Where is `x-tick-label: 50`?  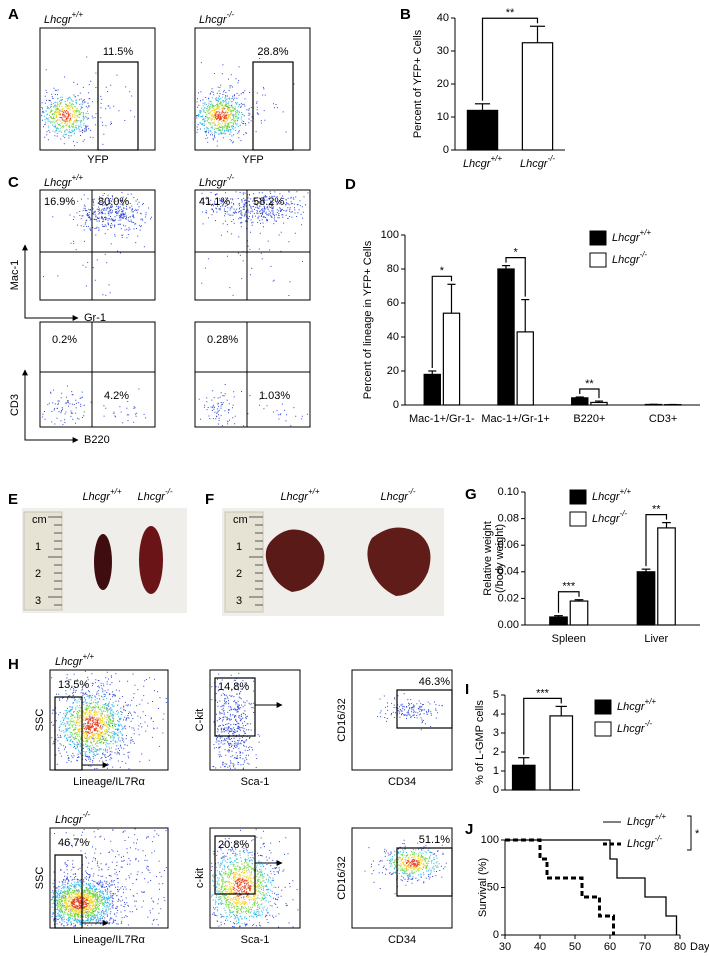
x-tick-label: 50 is located at coordinates (575, 947).